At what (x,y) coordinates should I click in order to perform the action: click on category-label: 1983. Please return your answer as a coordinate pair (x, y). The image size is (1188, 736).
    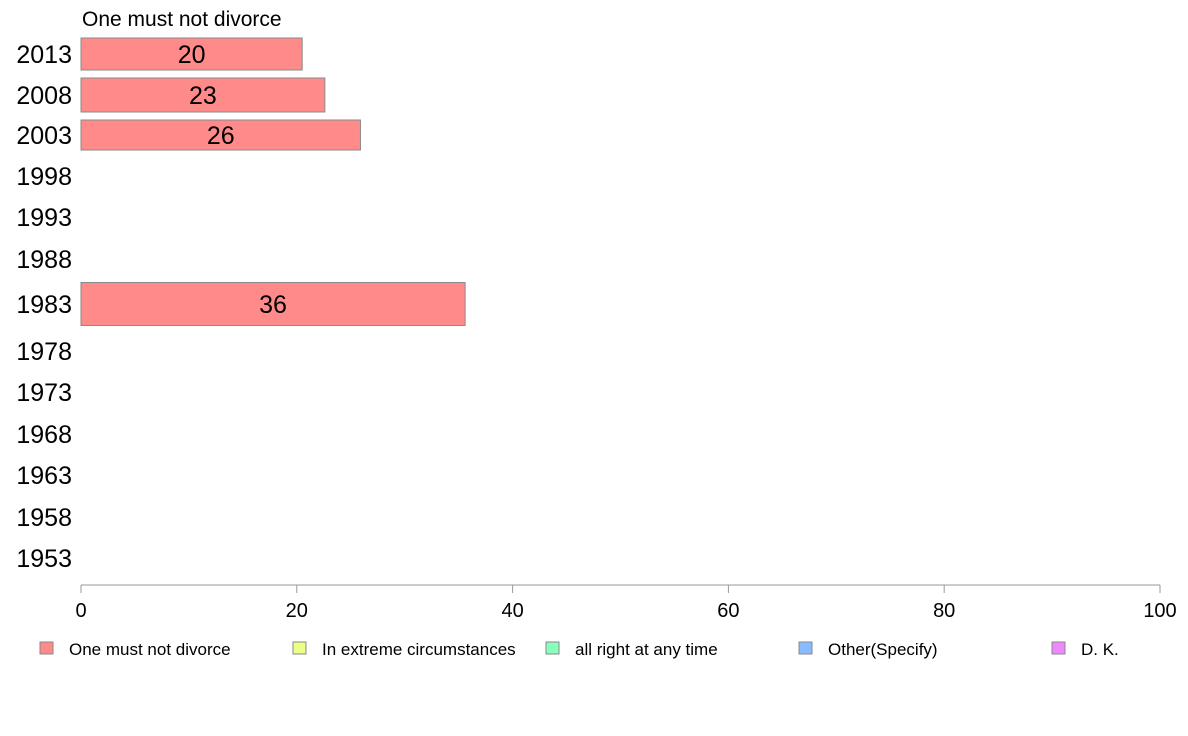
    Looking at the image, I should click on (44, 305).